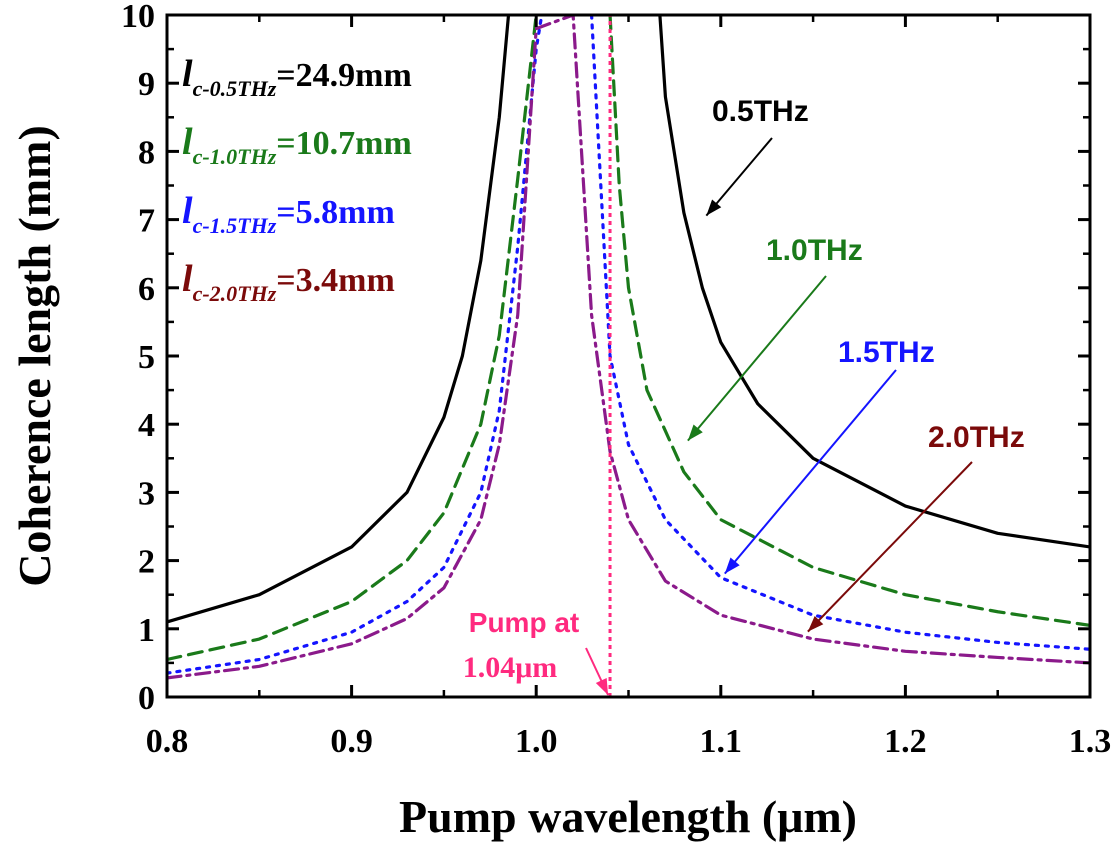 Image resolution: width=1118 pixels, height=847 pixels. Describe the element at coordinates (695, 432) in the screenshot. I see `annotation-arrow-1p0thz-head` at that location.